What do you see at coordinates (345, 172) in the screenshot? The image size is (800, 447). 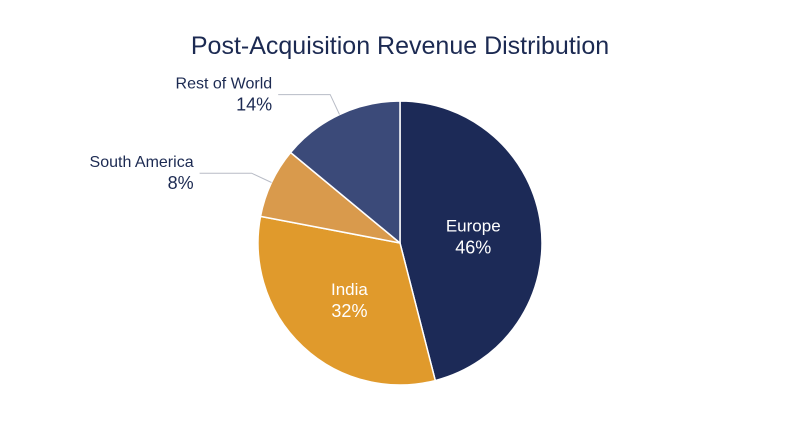 I see `slice-rest-of-world` at bounding box center [345, 172].